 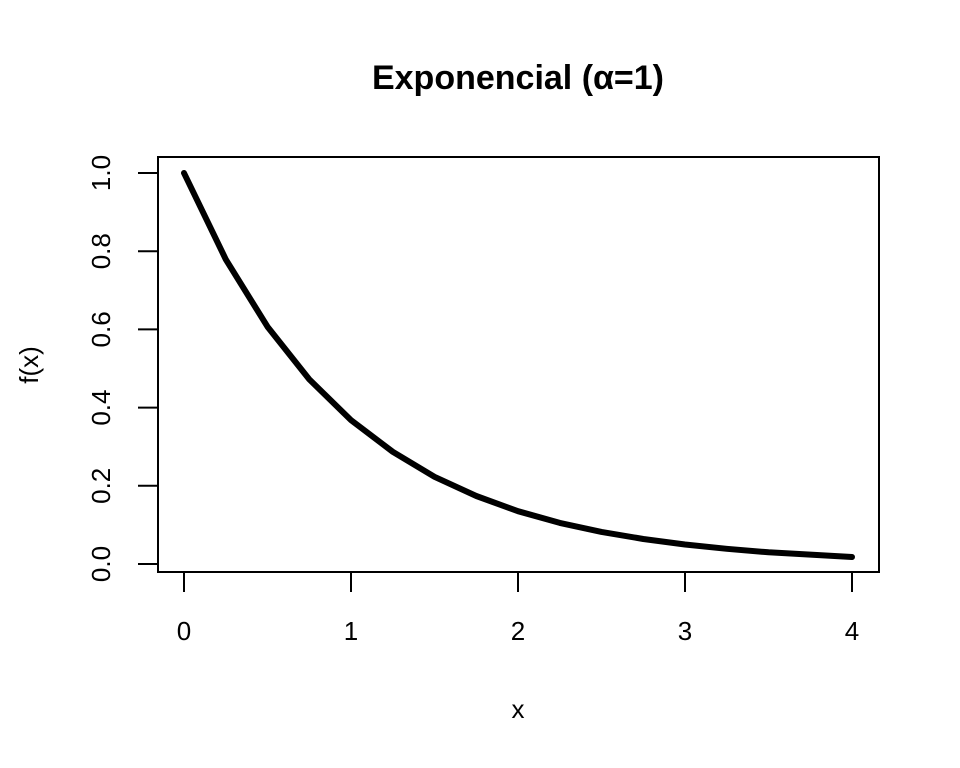 I want to click on chart-title: Exponencial (α=1), so click(x=518, y=78).